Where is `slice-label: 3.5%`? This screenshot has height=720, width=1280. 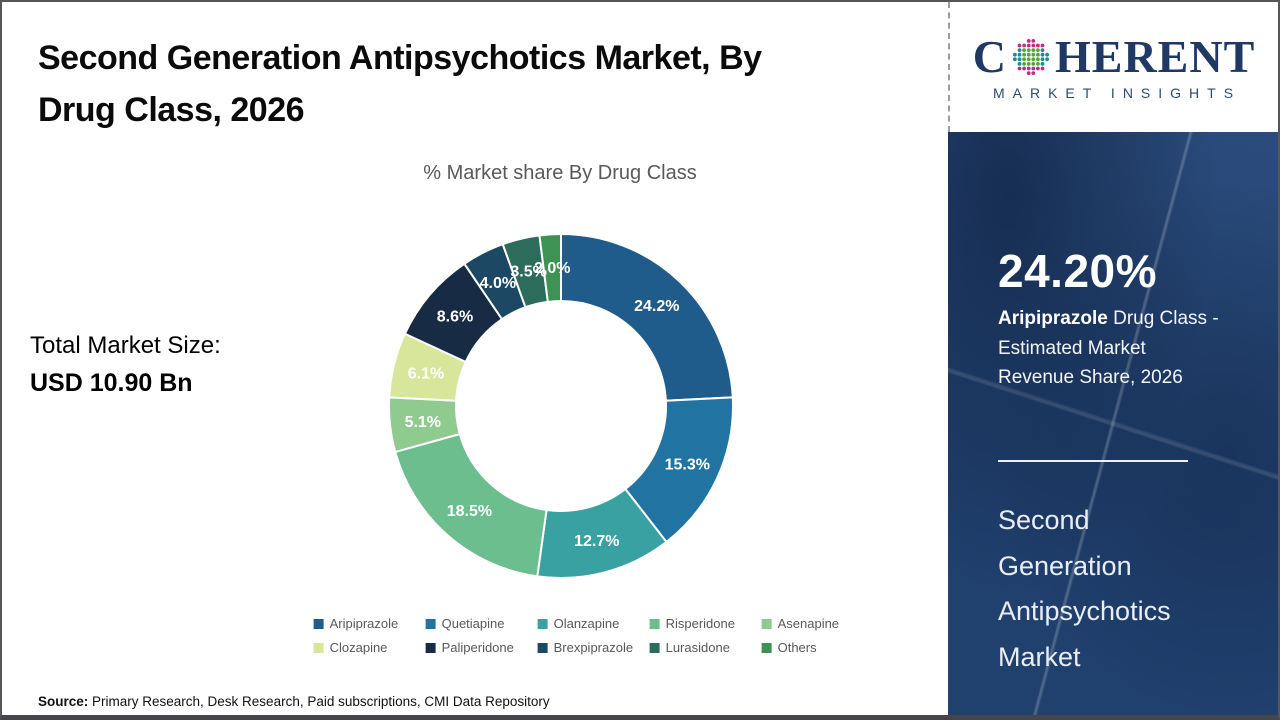 slice-label: 3.5% is located at coordinates (528, 271).